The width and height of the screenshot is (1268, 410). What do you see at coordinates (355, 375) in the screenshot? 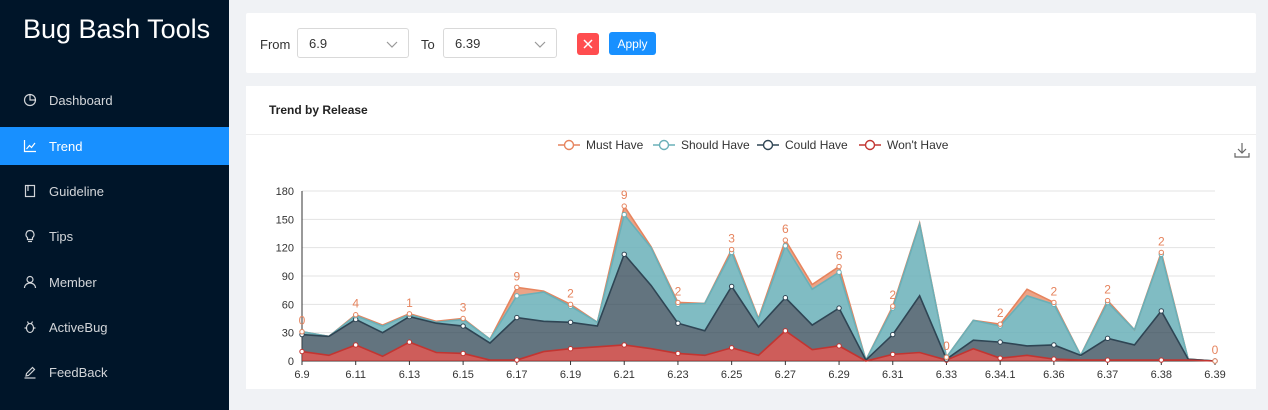
I see `x-tick-label: 6.11` at bounding box center [355, 375].